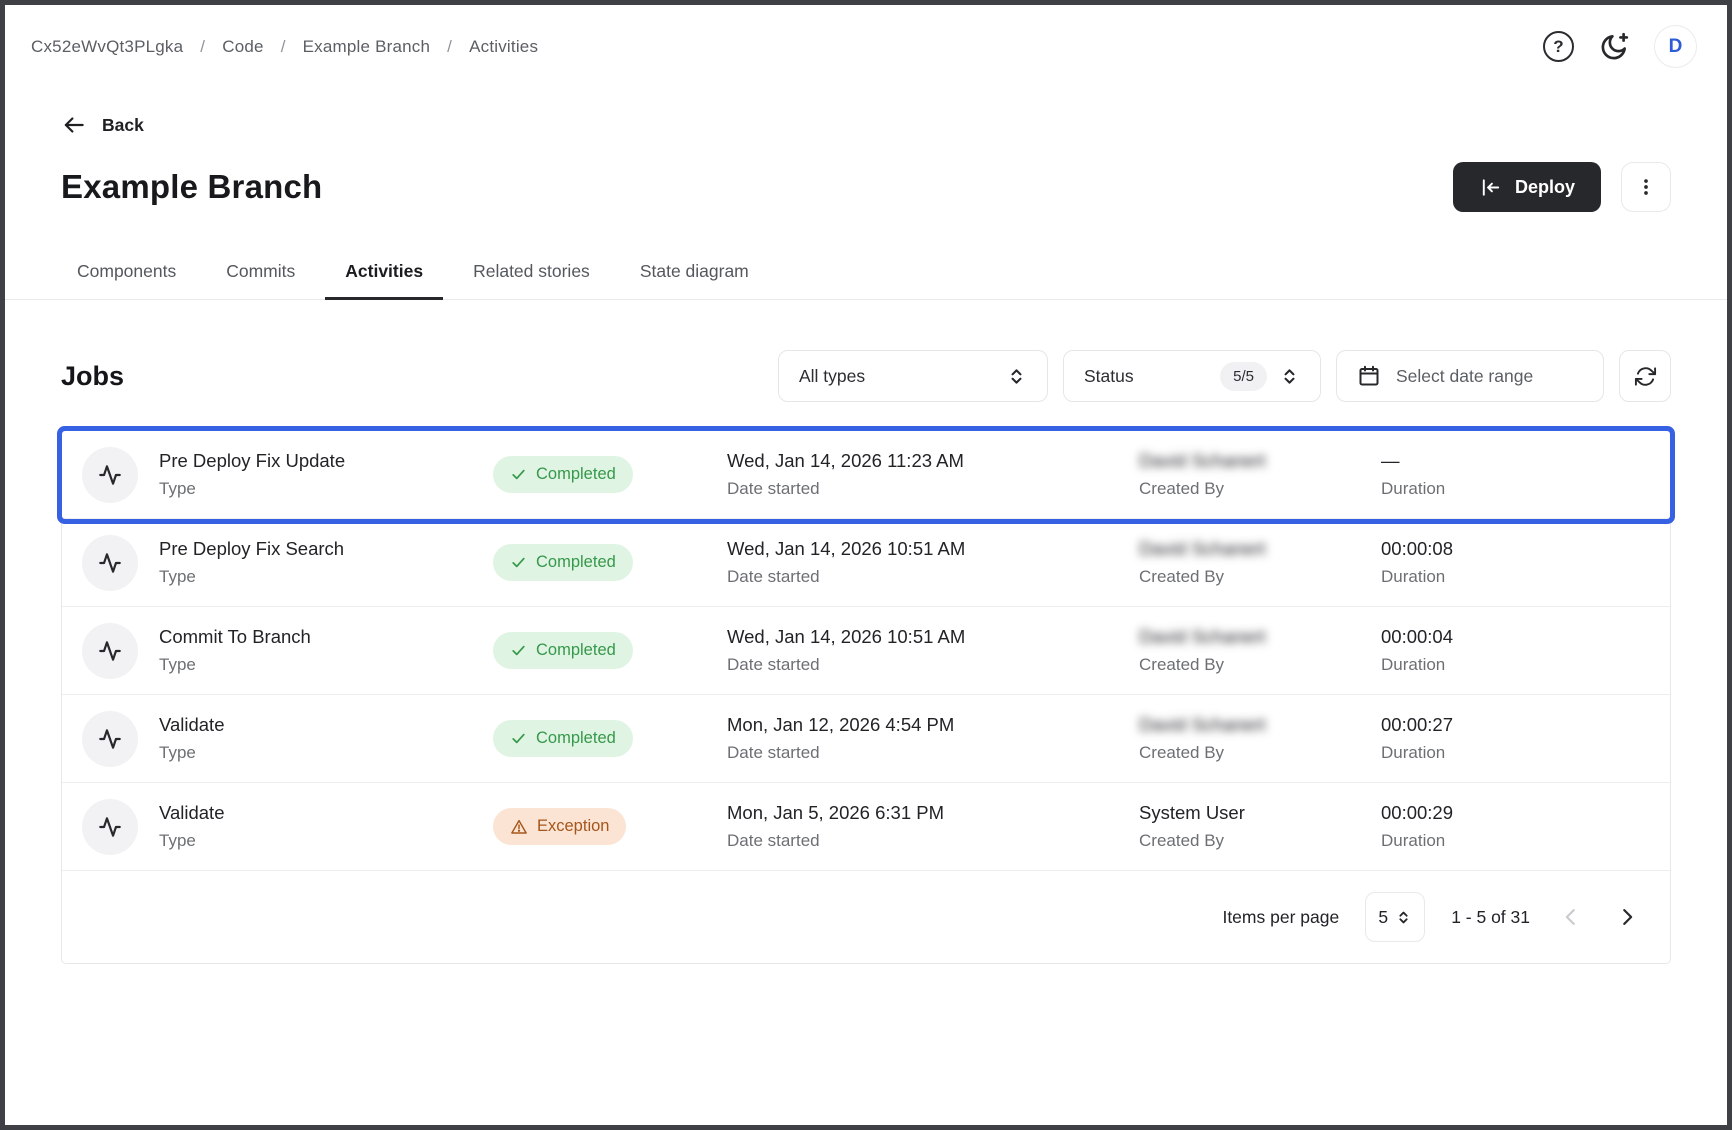 The width and height of the screenshot is (1732, 1130). What do you see at coordinates (1192, 376) in the screenshot?
I see `status-filter-select: Status 5/5` at bounding box center [1192, 376].